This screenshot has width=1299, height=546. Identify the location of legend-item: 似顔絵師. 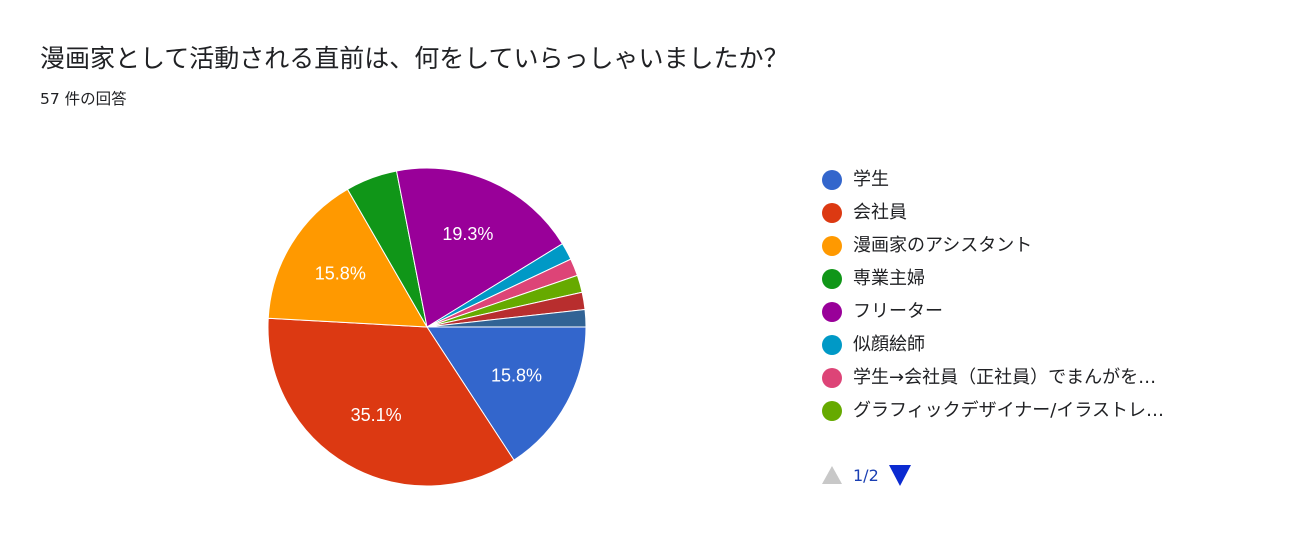
(1052, 344).